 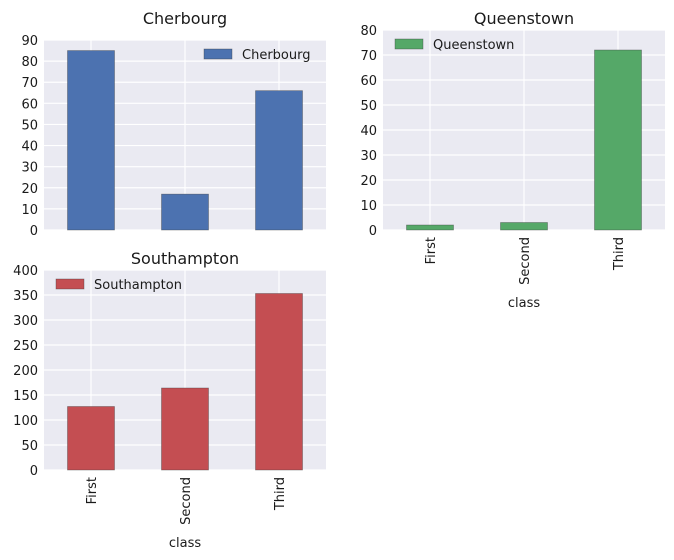 I want to click on y-tick-label: 350, so click(x=25, y=296).